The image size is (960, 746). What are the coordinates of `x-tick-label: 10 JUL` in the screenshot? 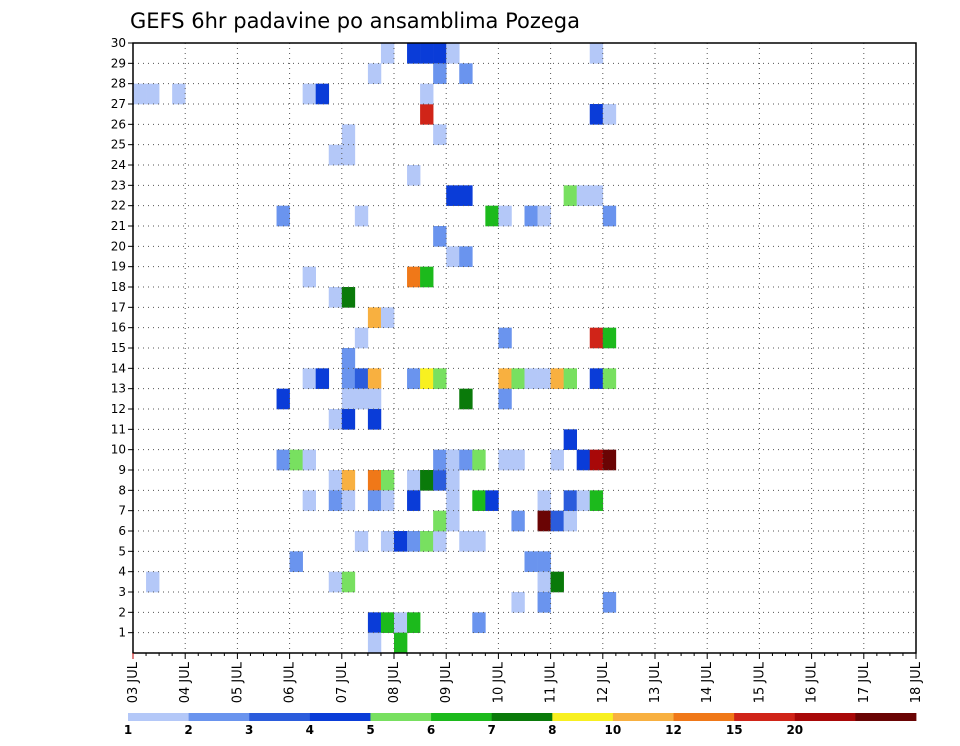 It's located at (498, 682).